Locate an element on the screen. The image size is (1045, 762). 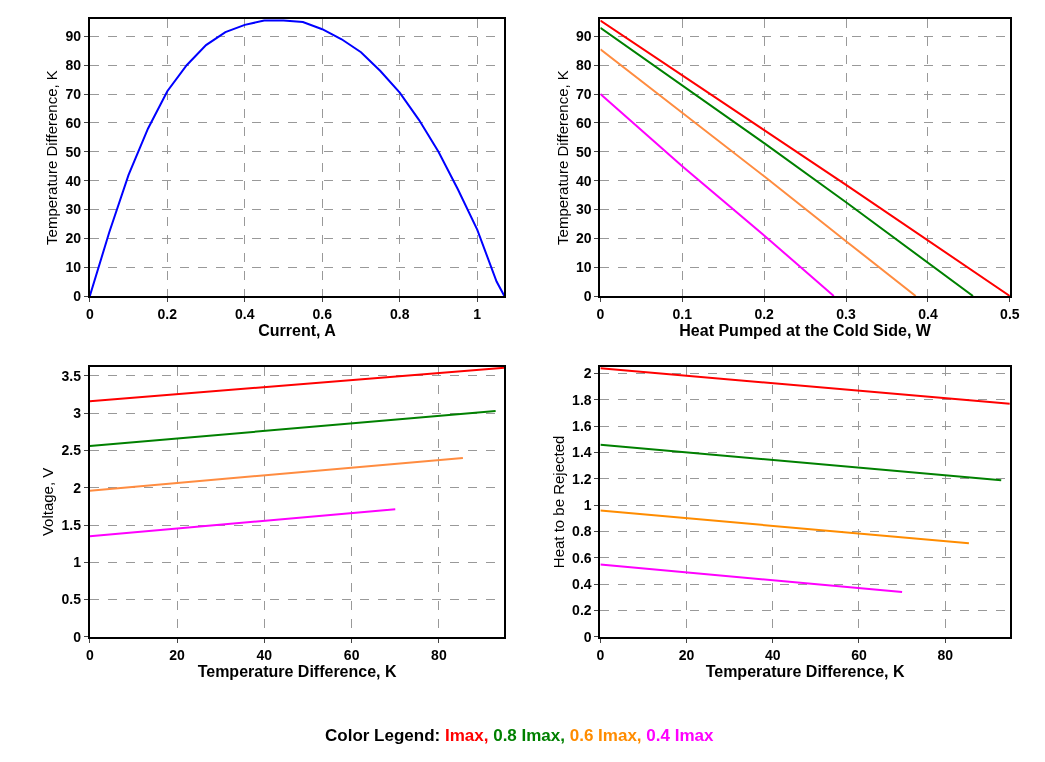
x-tick-label: 0.5 is located at coordinates (1010, 313).